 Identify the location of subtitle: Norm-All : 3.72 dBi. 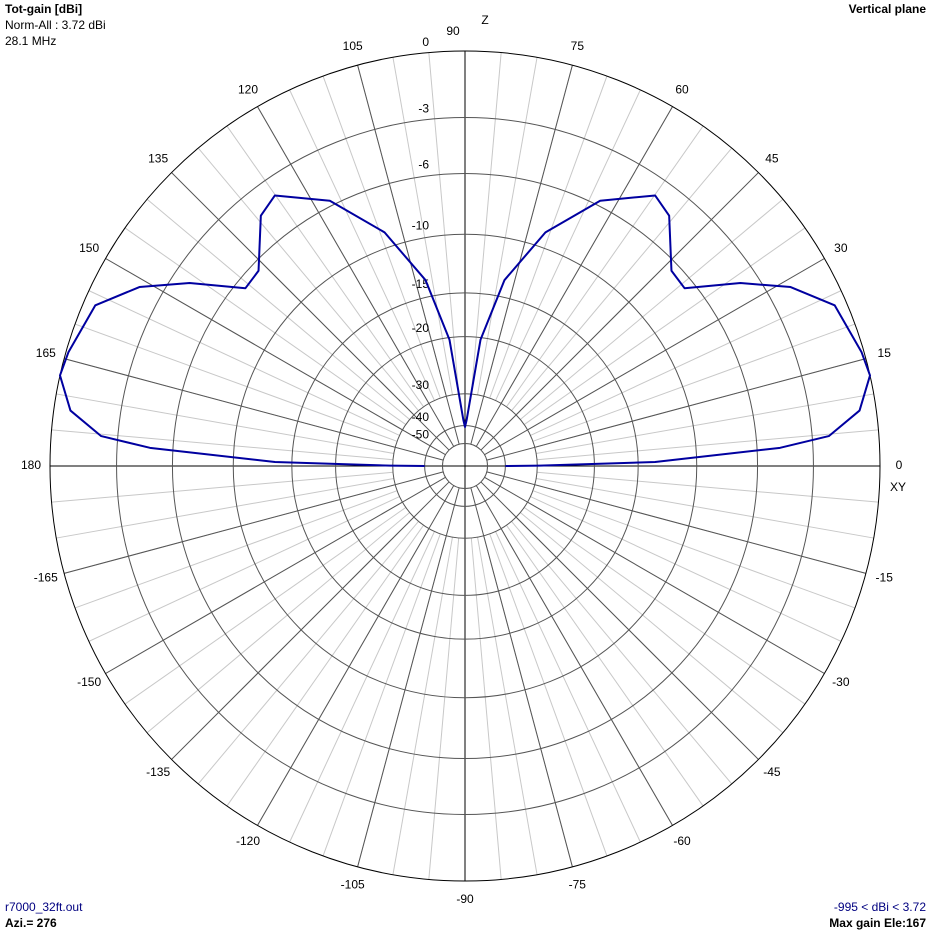
(55, 25).